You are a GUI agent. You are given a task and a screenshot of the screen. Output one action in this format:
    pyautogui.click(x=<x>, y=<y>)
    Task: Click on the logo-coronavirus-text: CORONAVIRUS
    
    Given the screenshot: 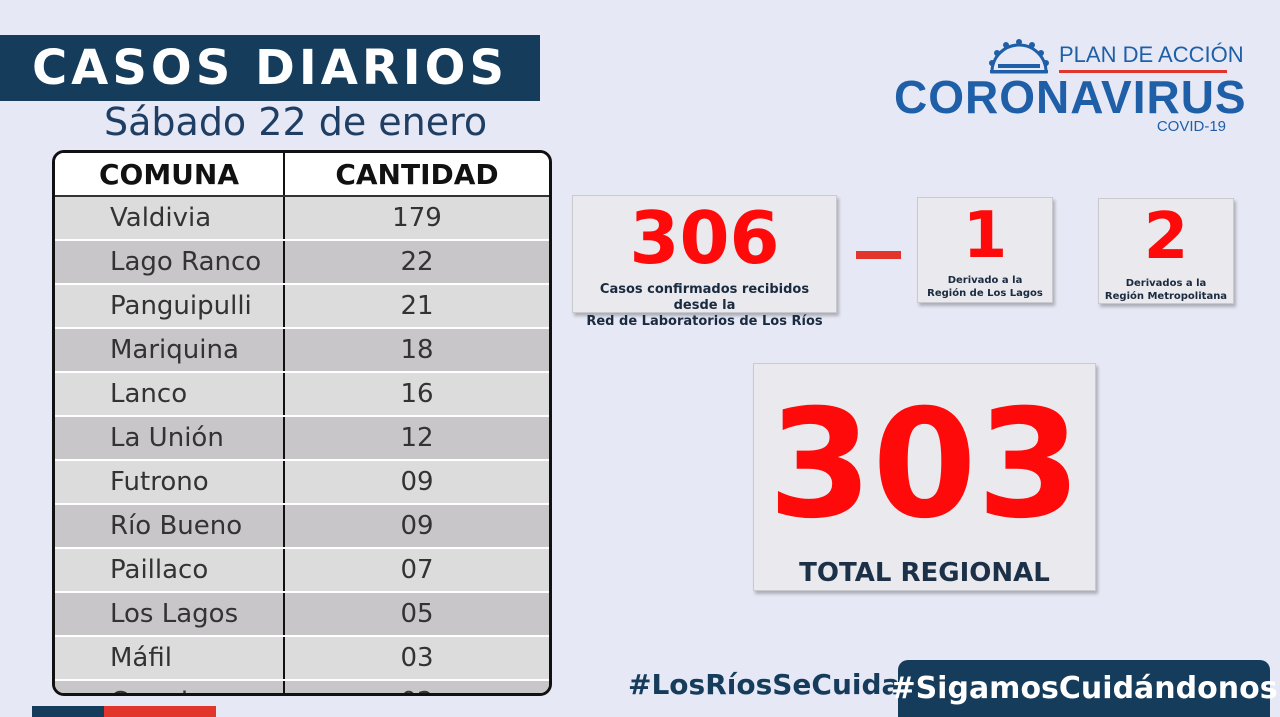 What is the action you would take?
    pyautogui.click(x=1070, y=97)
    